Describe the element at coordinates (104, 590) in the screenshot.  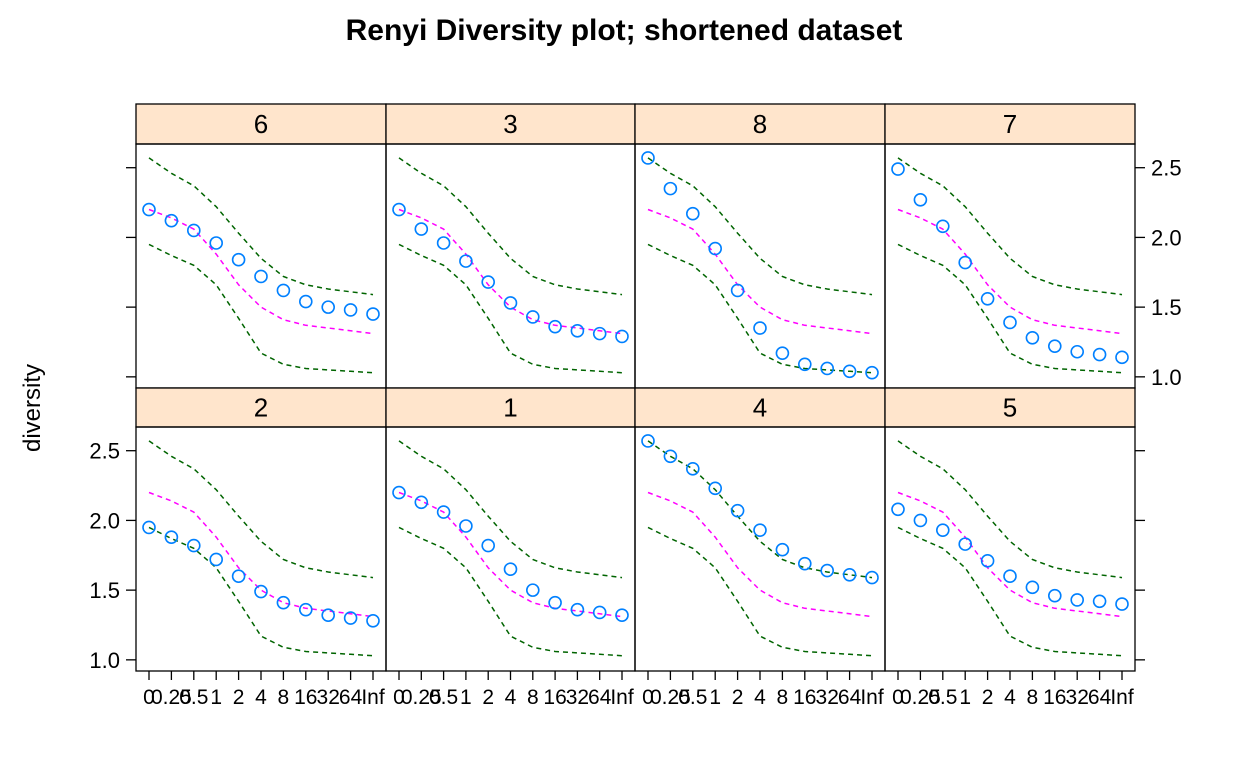
I see `y-tick-label: 1.5` at that location.